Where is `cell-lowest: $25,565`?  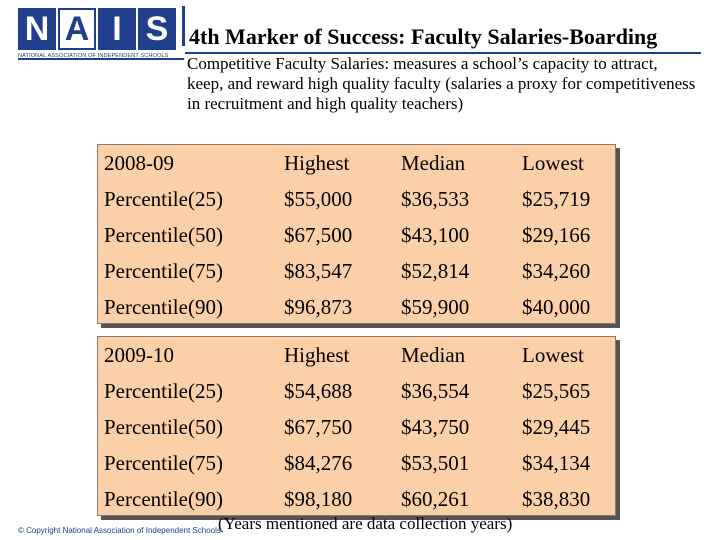
cell-lowest: $25,565 is located at coordinates (556, 391).